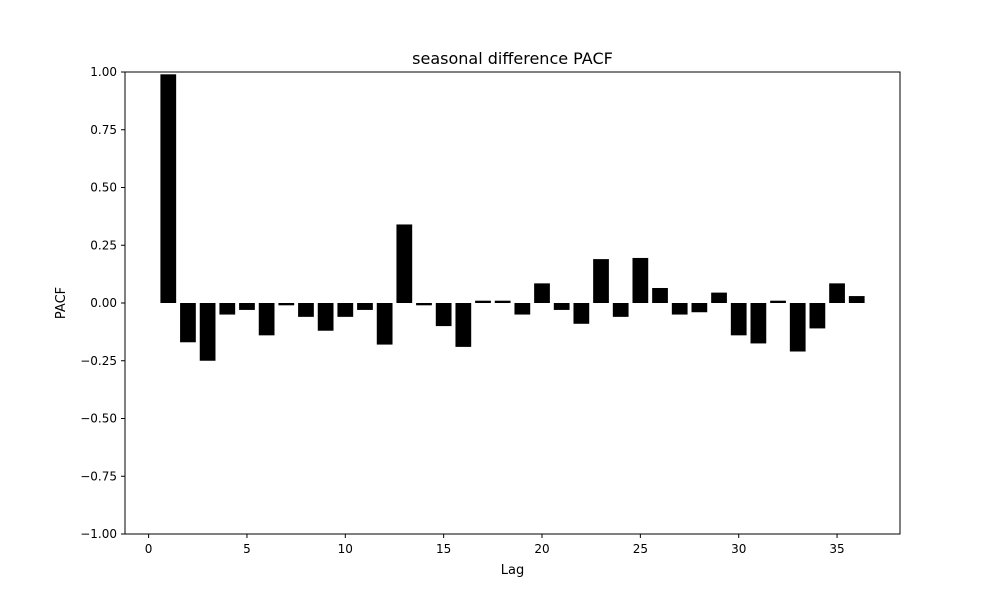  What do you see at coordinates (443, 549) in the screenshot?
I see `x-tick-label: 15` at bounding box center [443, 549].